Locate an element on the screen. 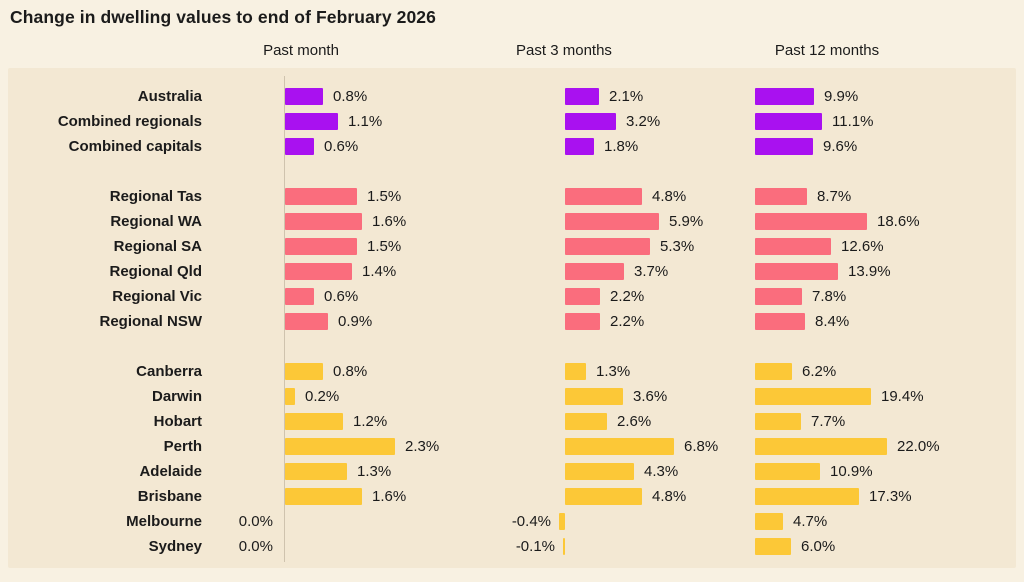 The height and width of the screenshot is (582, 1024). value-label: 1.8% is located at coordinates (621, 146).